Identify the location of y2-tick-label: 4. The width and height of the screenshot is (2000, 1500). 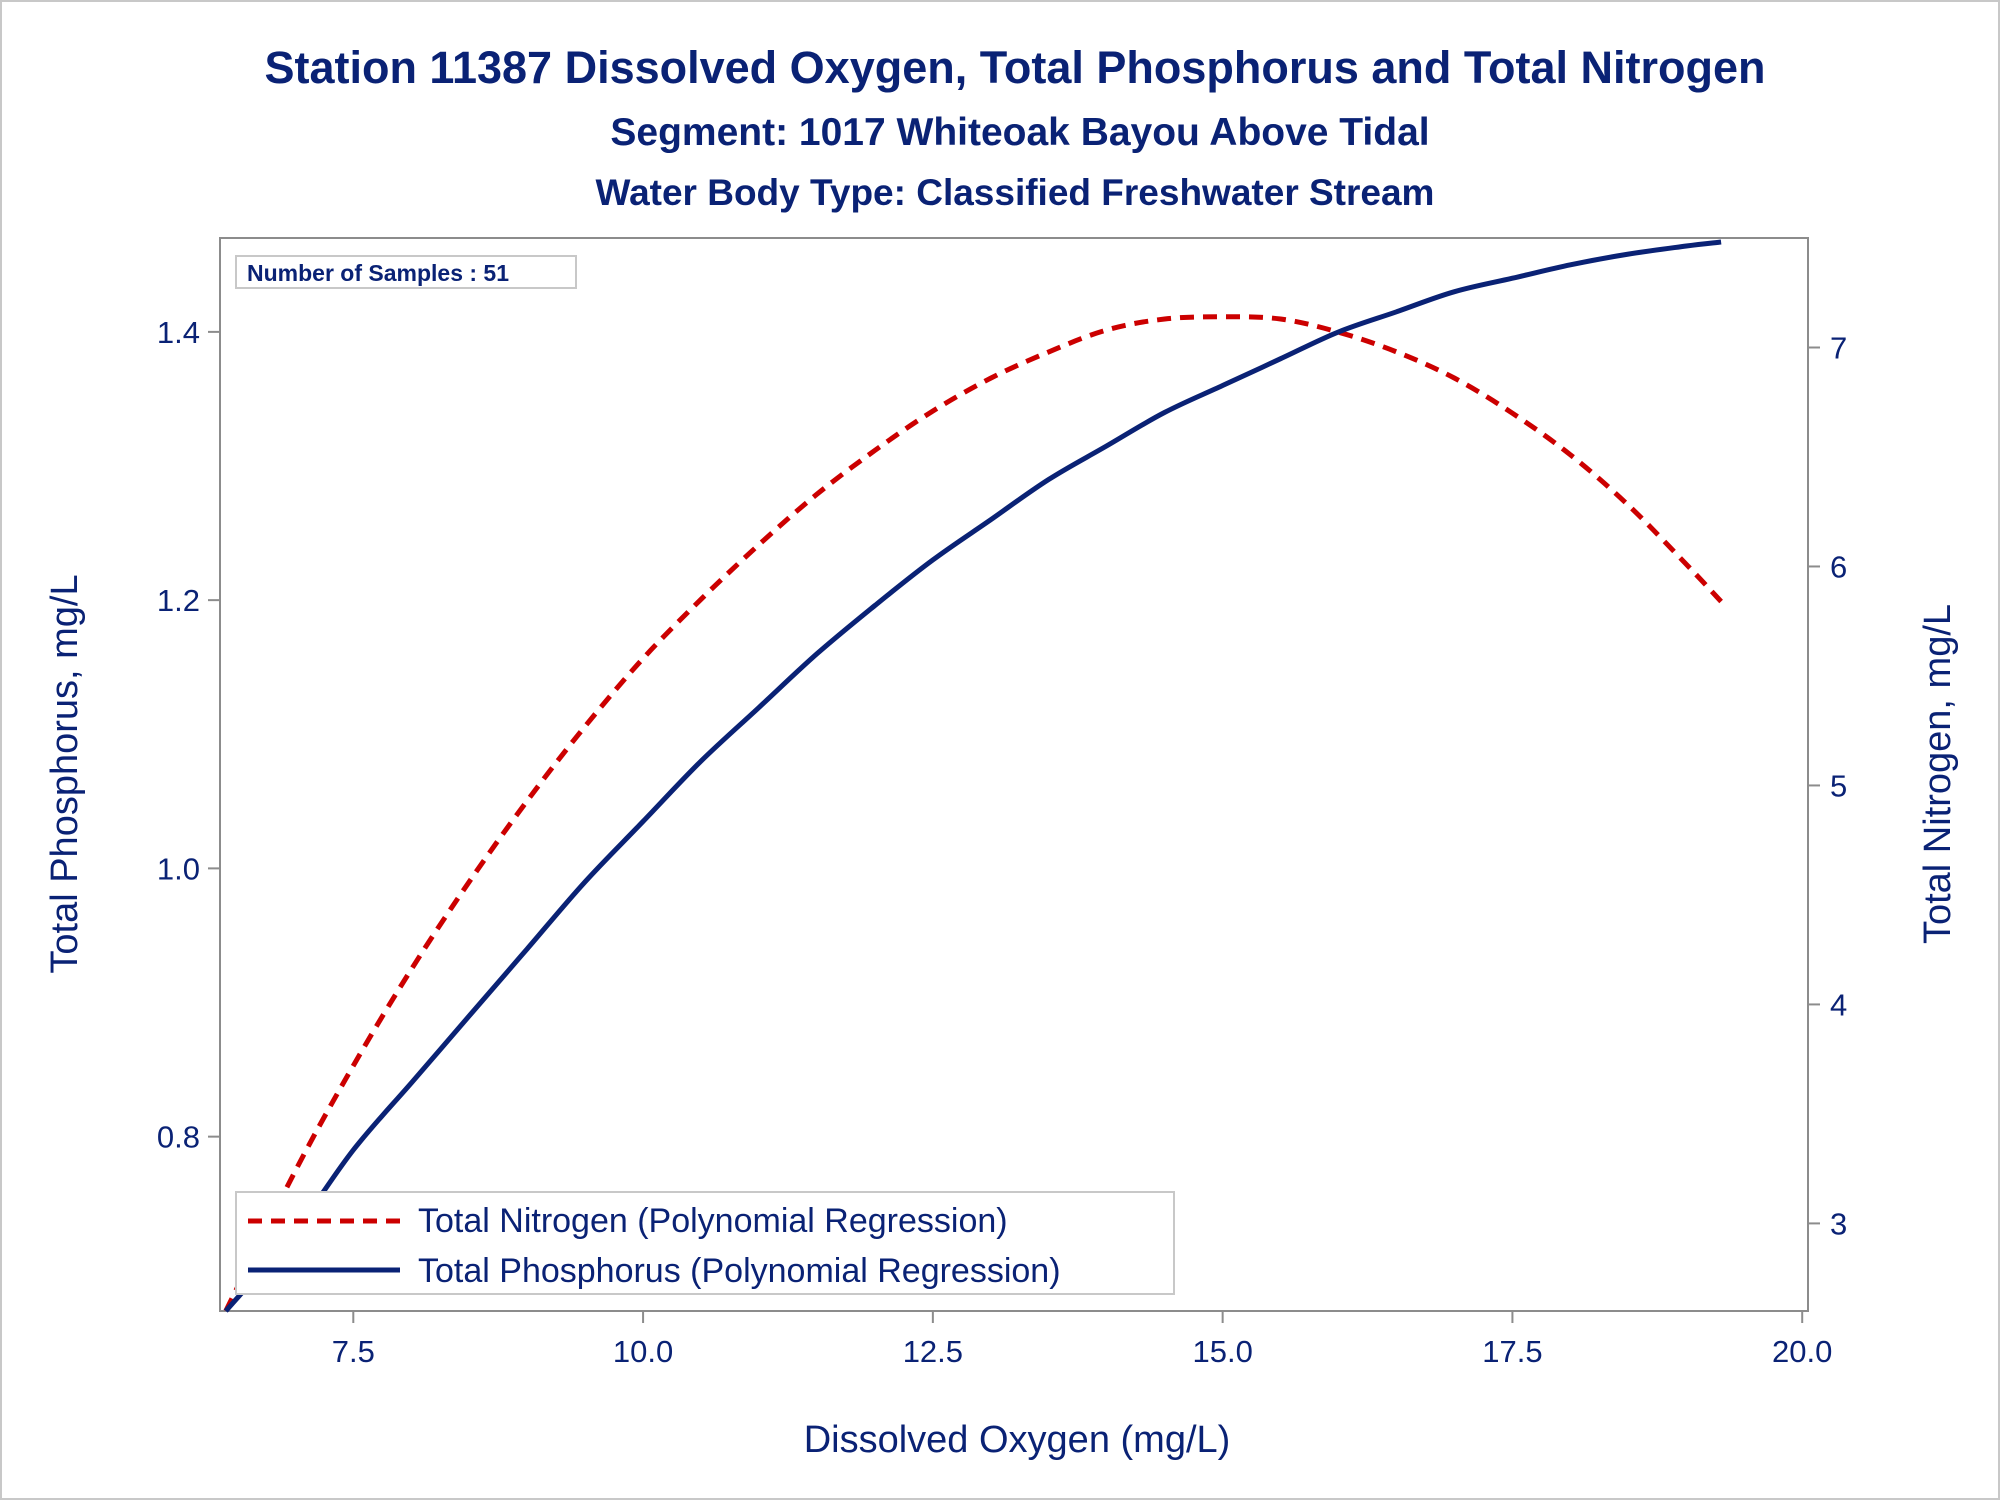
(1838, 1004).